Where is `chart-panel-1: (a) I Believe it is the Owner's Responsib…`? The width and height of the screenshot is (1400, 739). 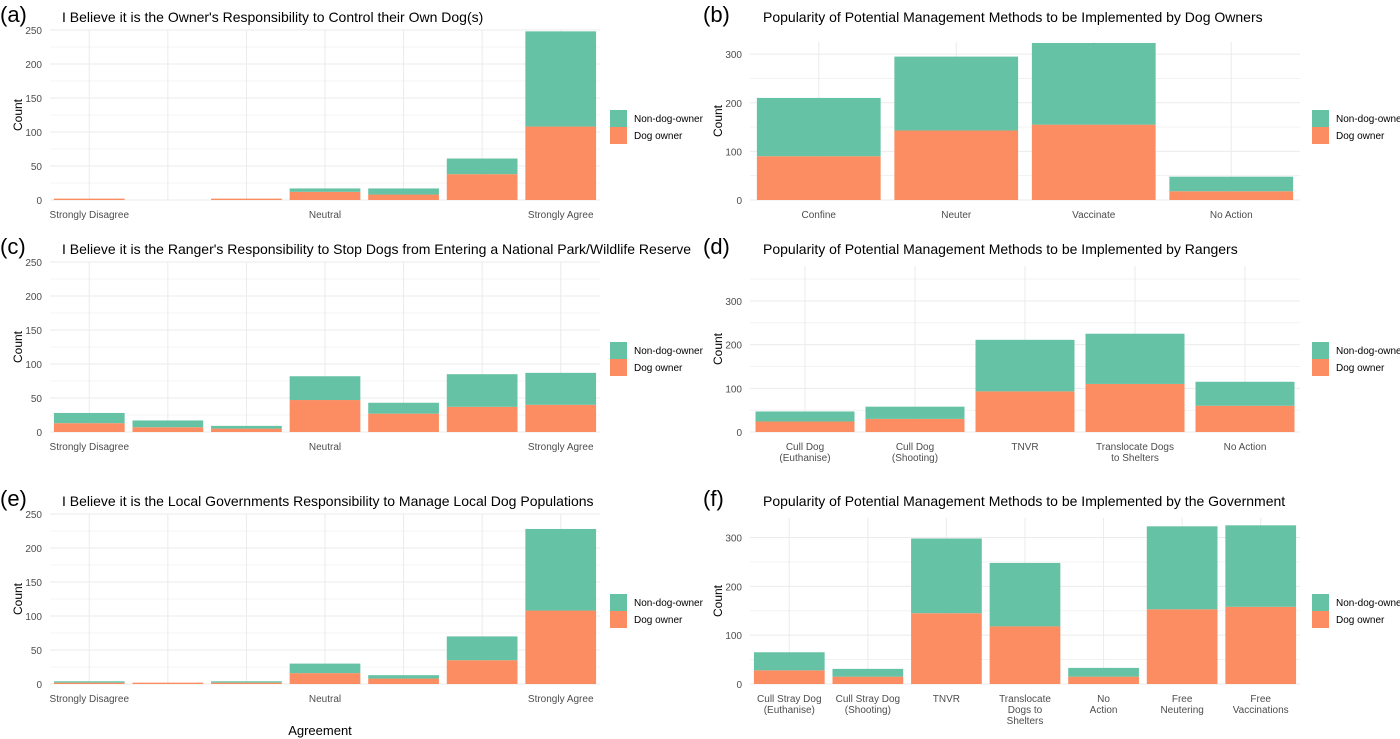
chart-panel-1: (a) I Believe it is the Owner's Responsib… is located at coordinates (352, 111).